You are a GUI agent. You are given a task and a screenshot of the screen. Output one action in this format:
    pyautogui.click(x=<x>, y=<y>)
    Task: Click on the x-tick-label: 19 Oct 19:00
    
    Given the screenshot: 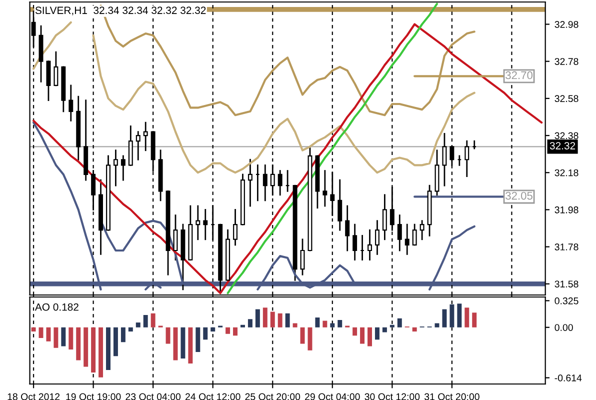 What is the action you would take?
    pyautogui.click(x=93, y=396)
    